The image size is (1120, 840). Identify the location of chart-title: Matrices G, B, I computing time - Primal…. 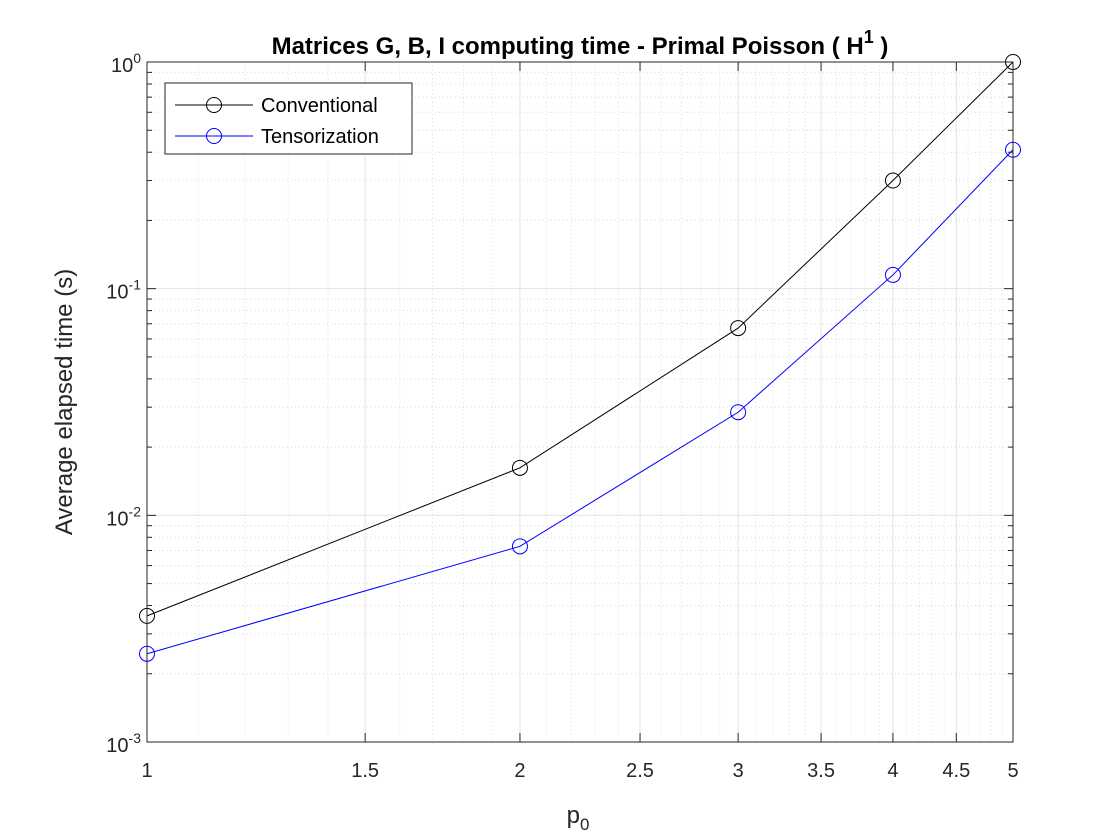
(580, 43).